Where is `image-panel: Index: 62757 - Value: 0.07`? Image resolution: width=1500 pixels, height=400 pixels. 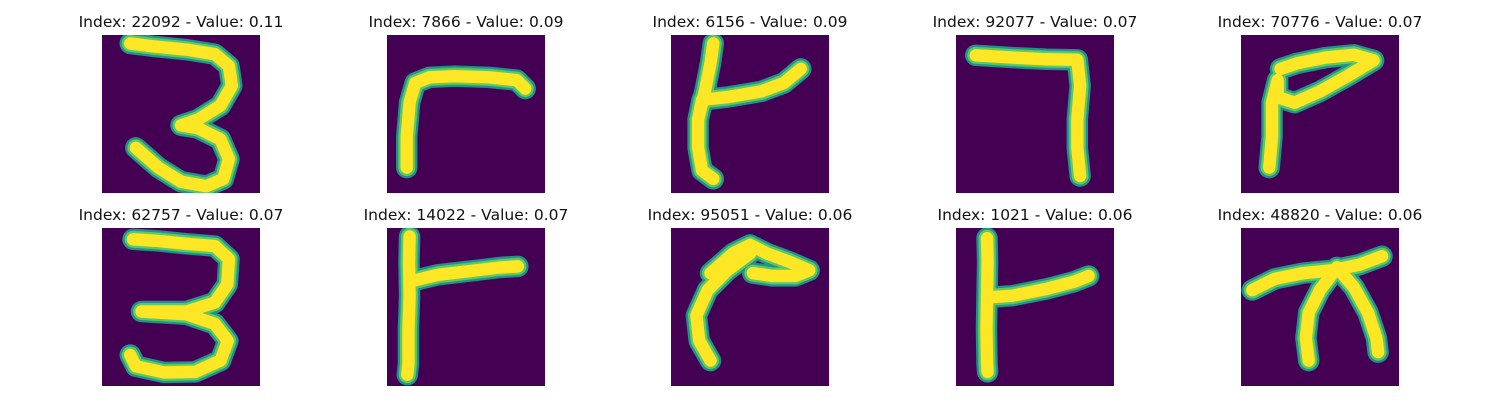
image-panel: Index: 62757 - Value: 0.07 is located at coordinates (181, 296).